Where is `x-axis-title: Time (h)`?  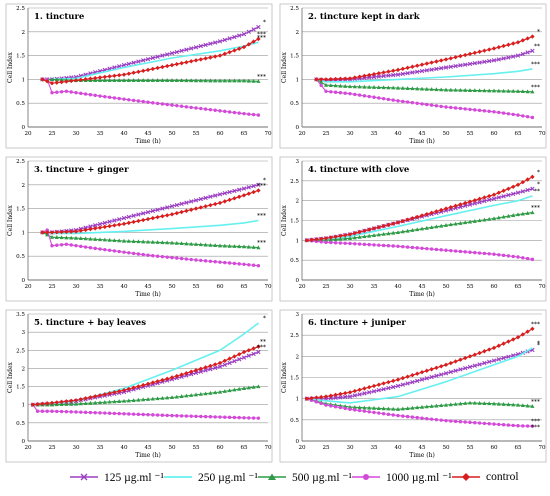 x-axis-title: Time (h) is located at coordinates (422, 141).